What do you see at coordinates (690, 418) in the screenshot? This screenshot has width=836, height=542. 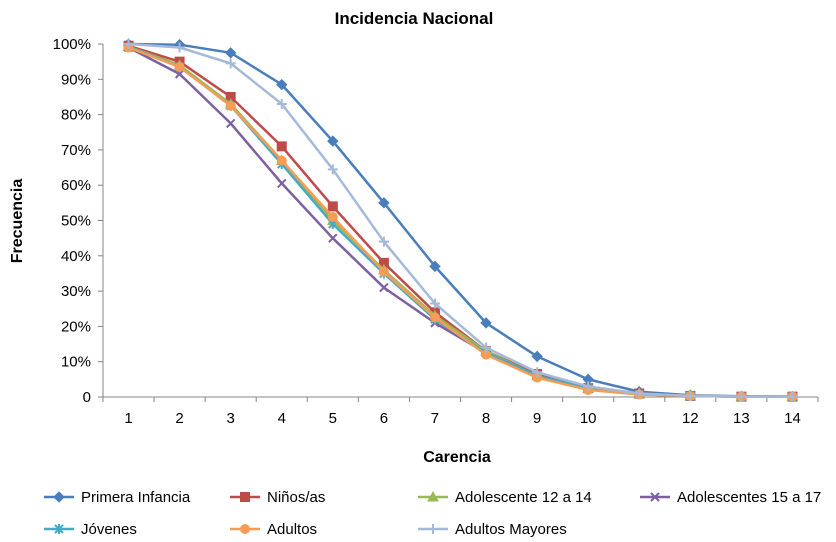 I see `x-tick-label: 12` at bounding box center [690, 418].